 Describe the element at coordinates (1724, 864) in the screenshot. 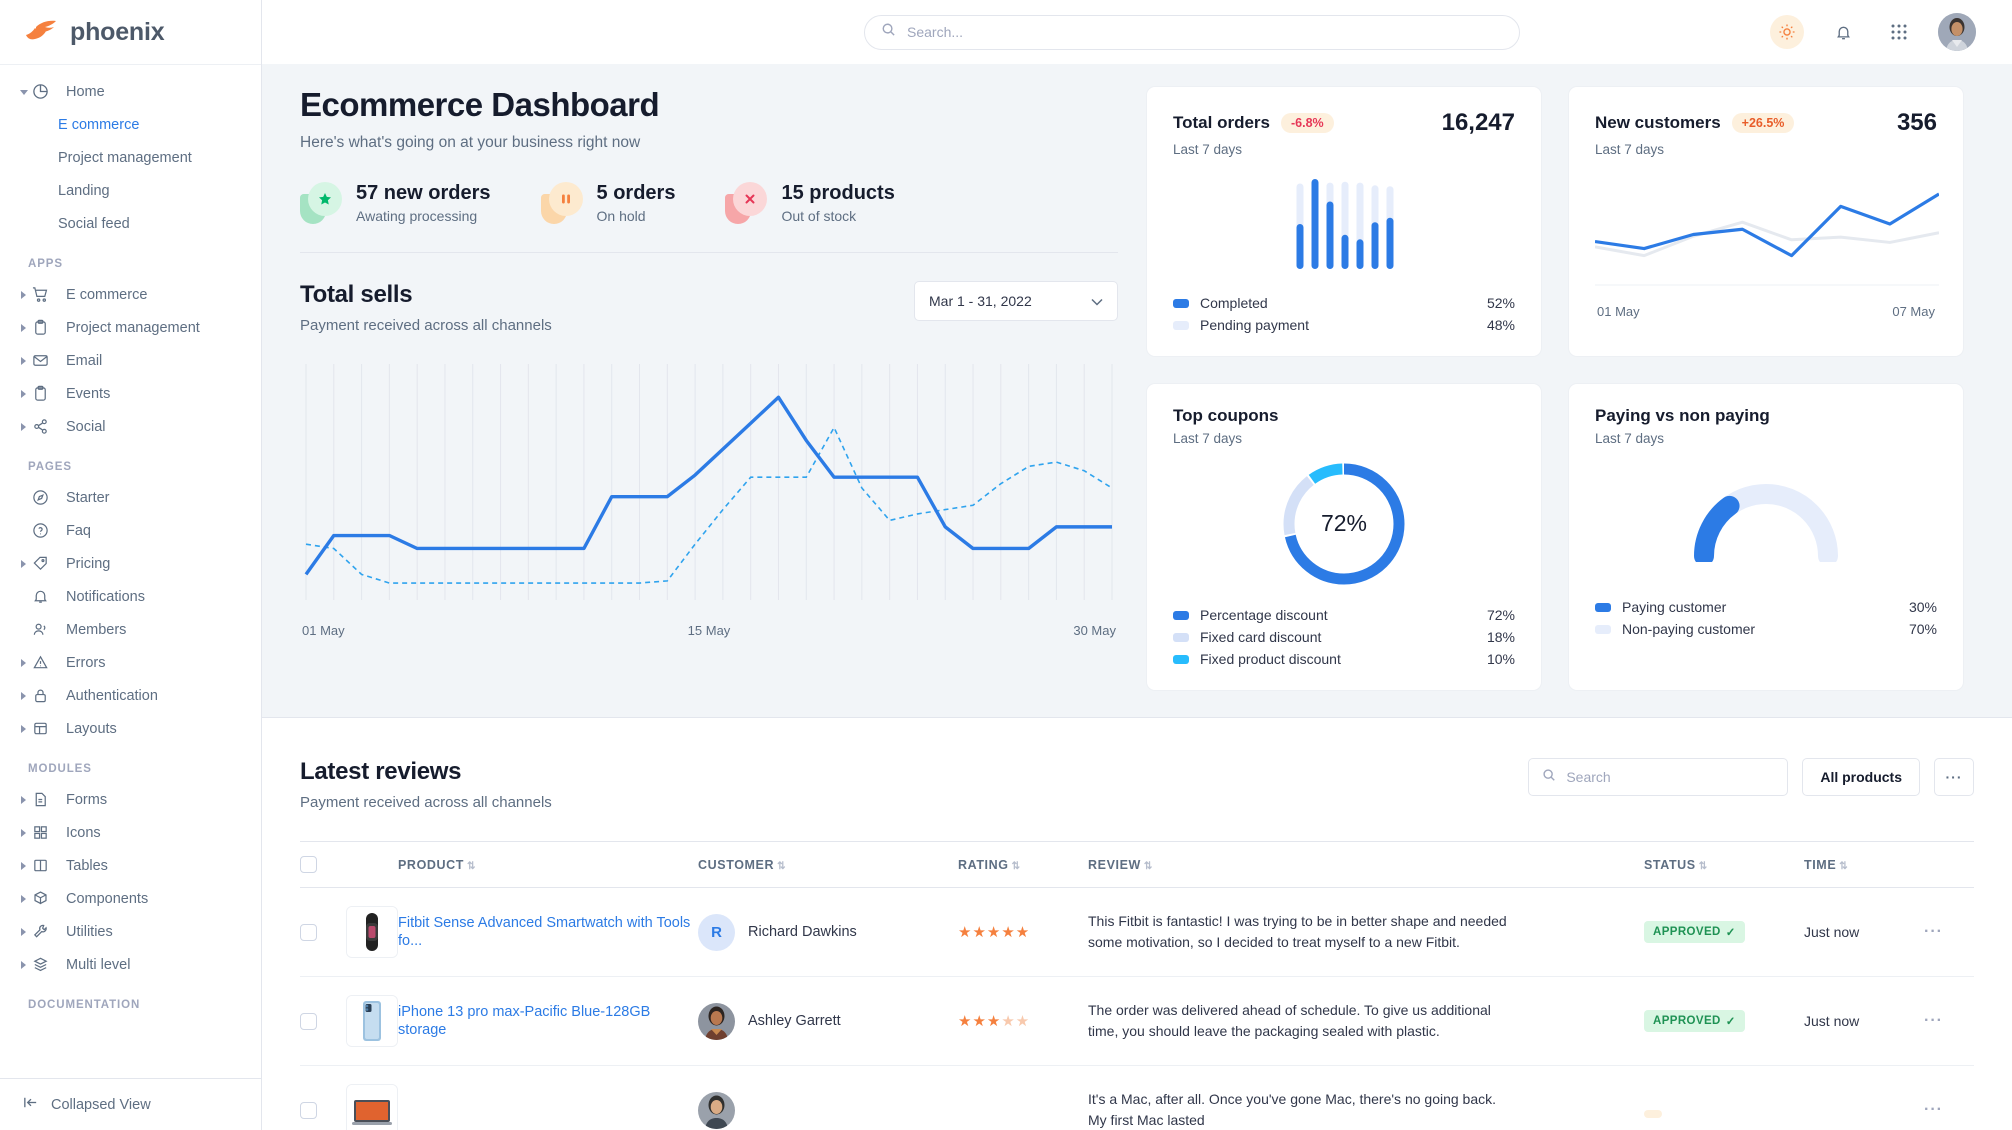

I see `column-status: STATUS ⇅` at that location.